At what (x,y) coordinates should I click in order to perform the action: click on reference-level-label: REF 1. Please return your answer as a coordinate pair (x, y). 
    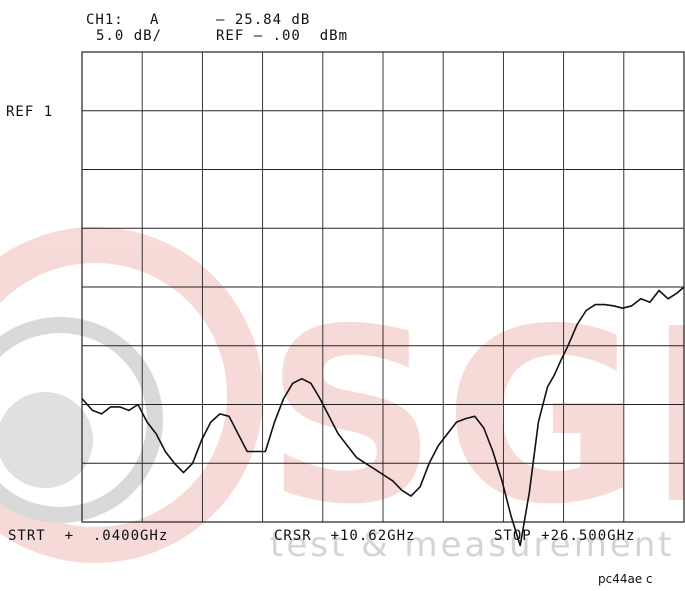
    Looking at the image, I should click on (30, 112).